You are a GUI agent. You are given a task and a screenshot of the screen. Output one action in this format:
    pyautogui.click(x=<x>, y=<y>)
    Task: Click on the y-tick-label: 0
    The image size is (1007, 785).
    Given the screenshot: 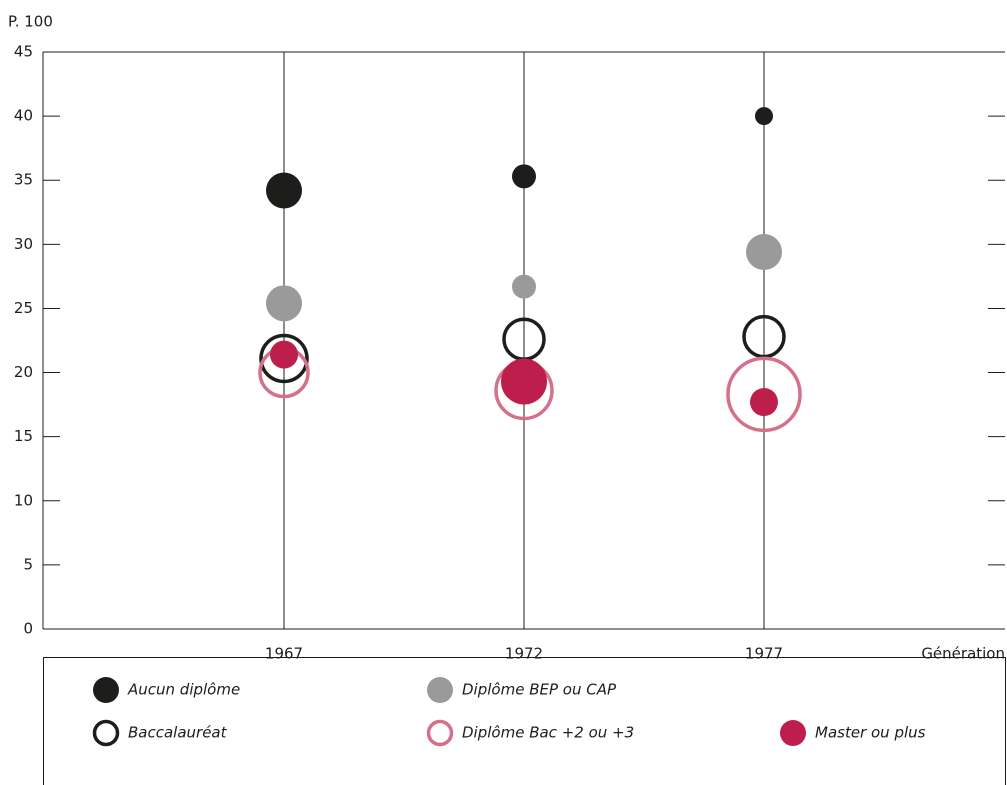 What is the action you would take?
    pyautogui.click(x=28, y=629)
    